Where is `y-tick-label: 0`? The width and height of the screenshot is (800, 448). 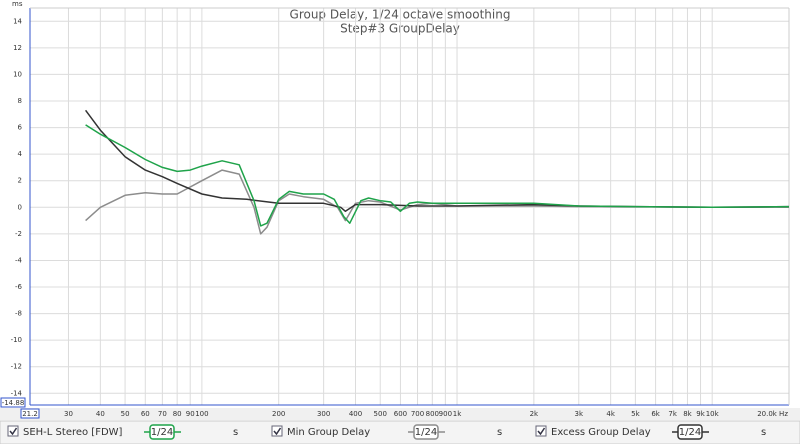 y-tick-label: 0 is located at coordinates (20, 207).